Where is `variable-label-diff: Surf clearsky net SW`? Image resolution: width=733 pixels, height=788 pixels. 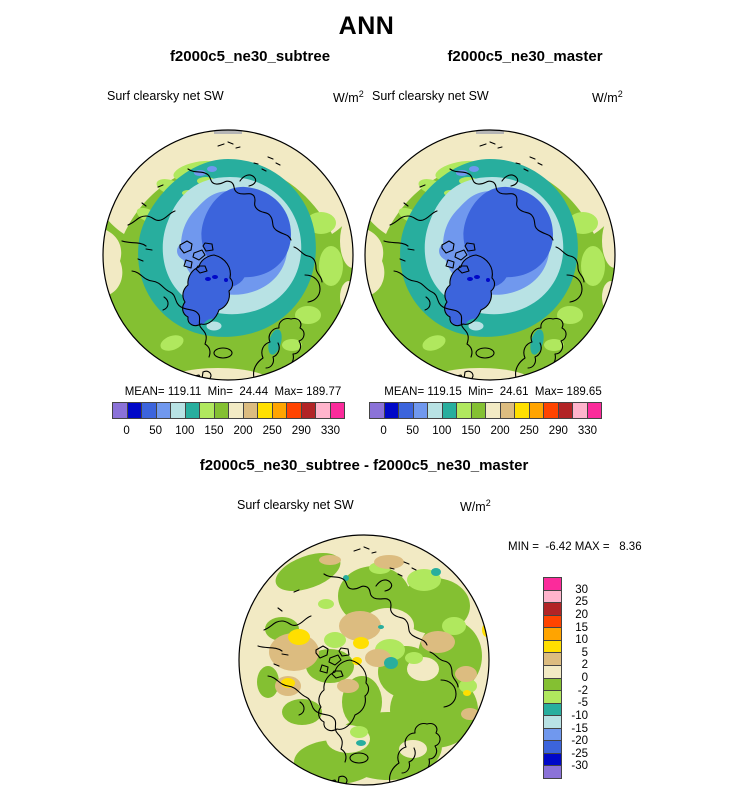
variable-label-diff: Surf clearsky net SW is located at coordinates (295, 505).